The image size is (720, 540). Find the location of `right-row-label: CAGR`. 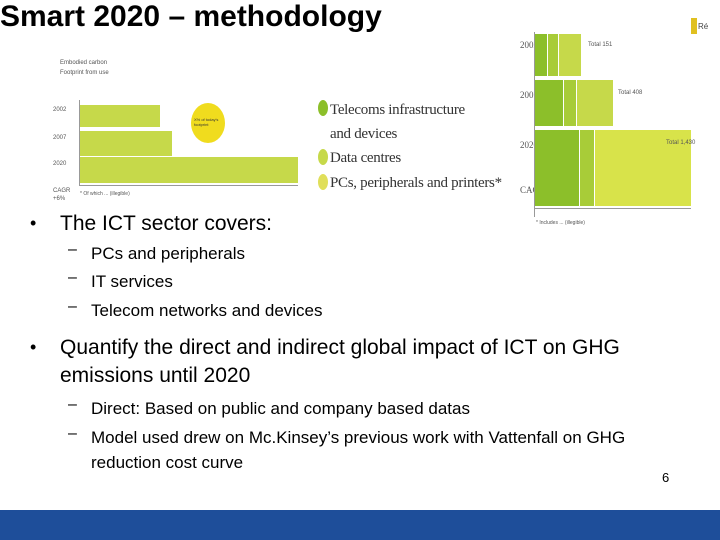

right-row-label: CAGR is located at coordinates (533, 190).